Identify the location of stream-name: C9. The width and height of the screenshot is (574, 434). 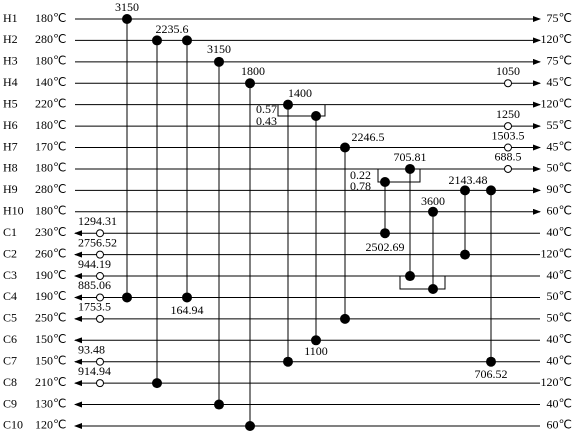
(10, 403).